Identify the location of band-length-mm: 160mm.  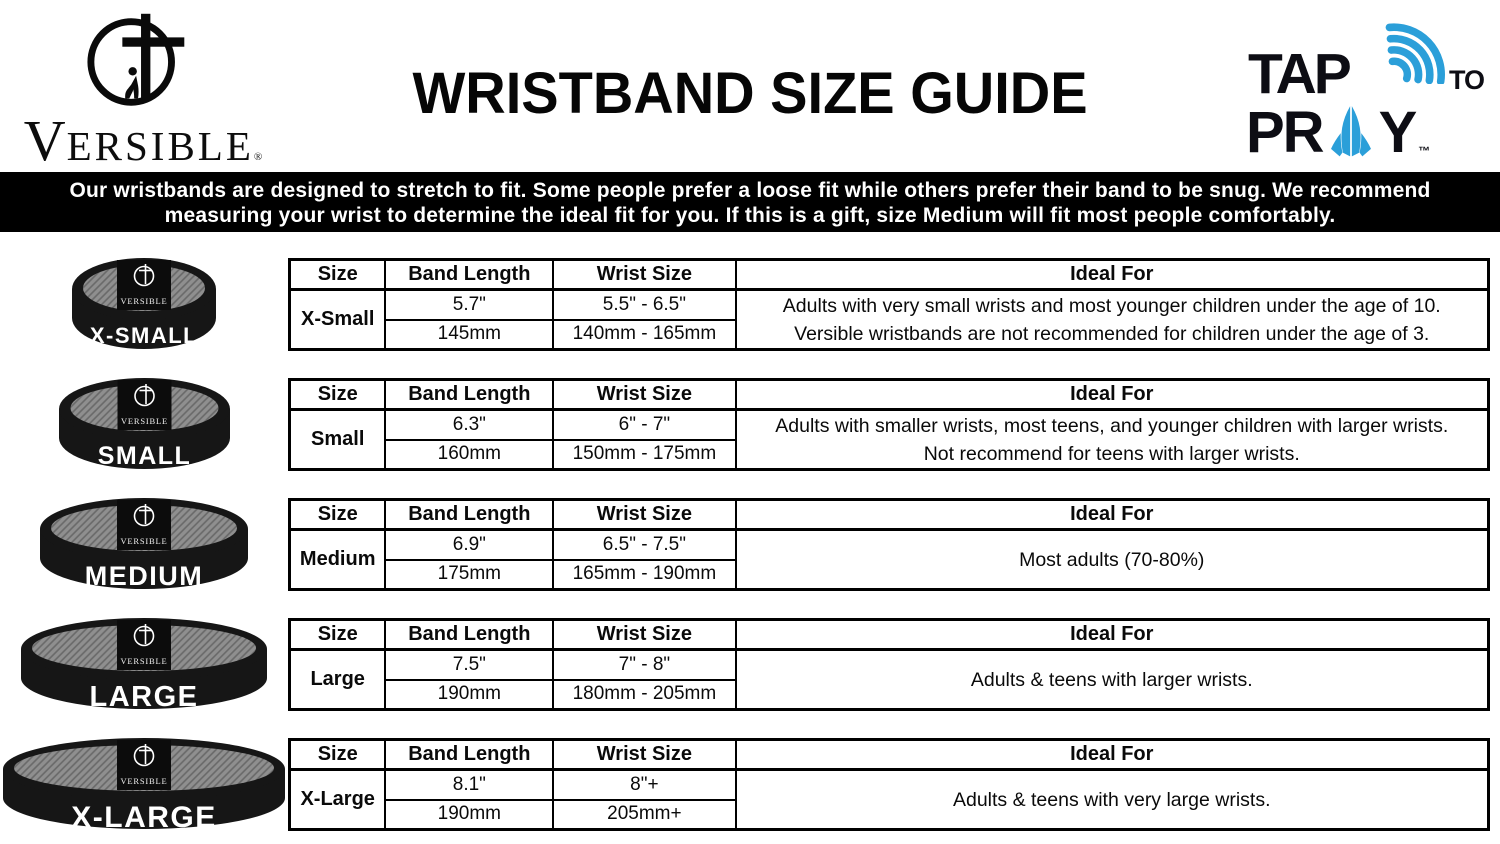
(469, 454).